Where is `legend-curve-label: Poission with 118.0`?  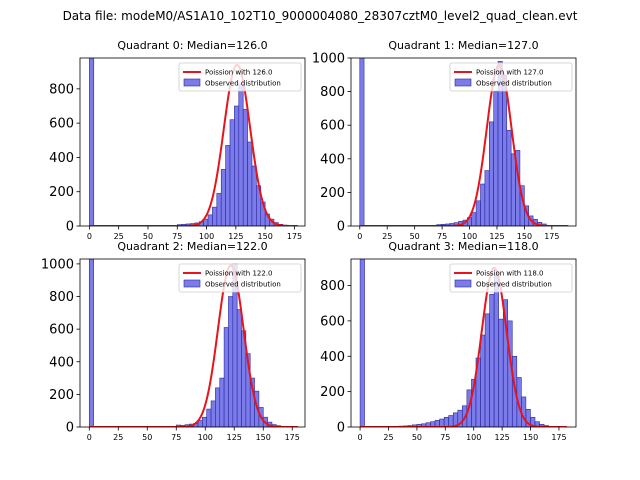 legend-curve-label: Poission with 118.0 is located at coordinates (510, 274).